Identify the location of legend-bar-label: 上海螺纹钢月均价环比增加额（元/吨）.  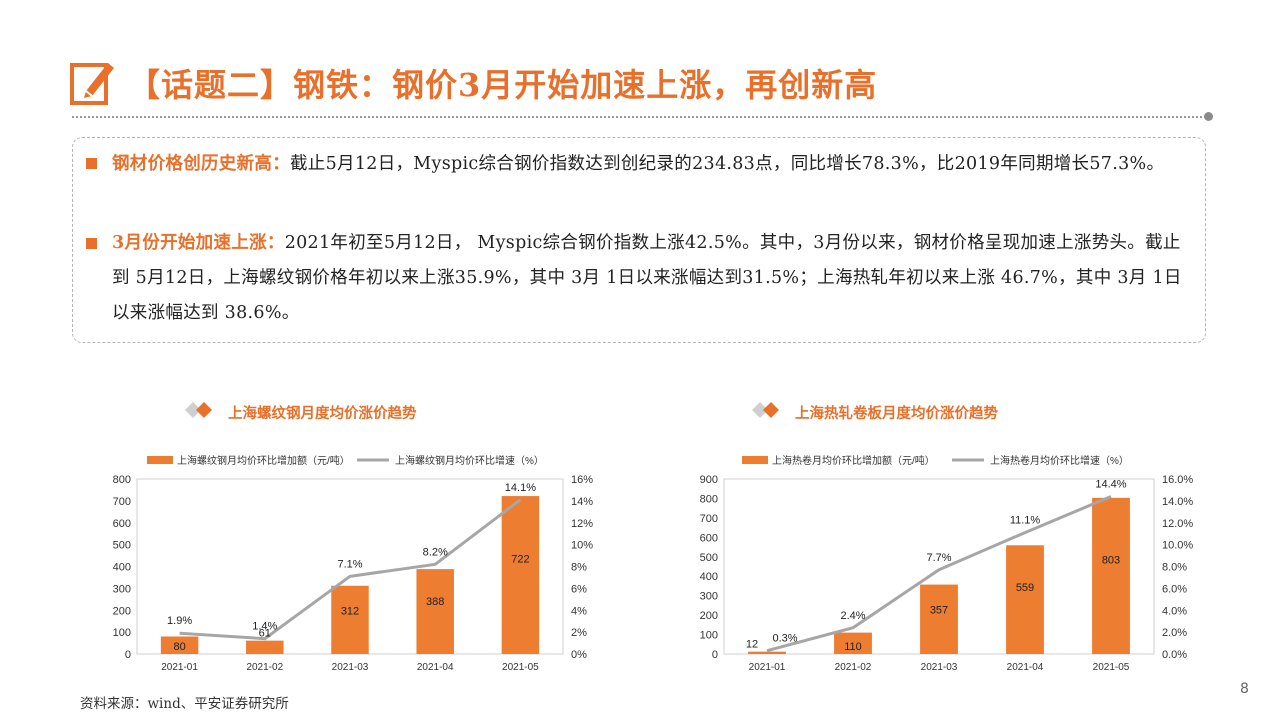
(263, 460).